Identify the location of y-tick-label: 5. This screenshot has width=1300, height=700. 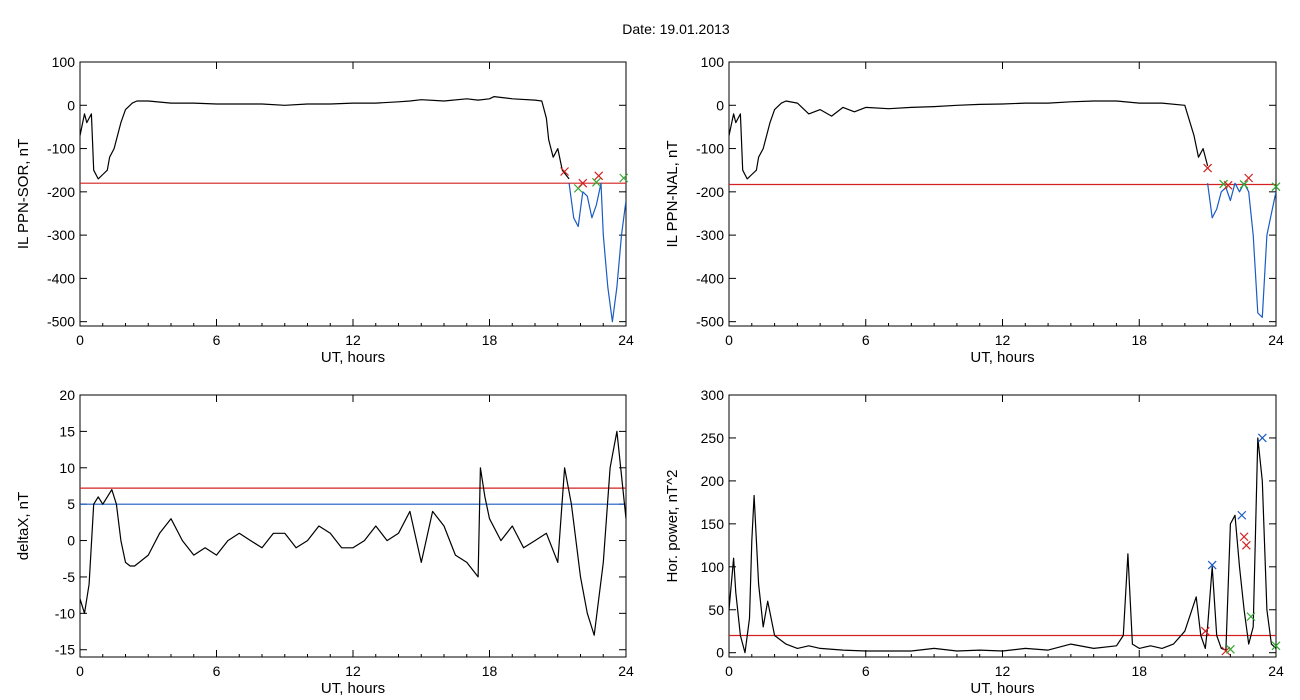
(71, 504).